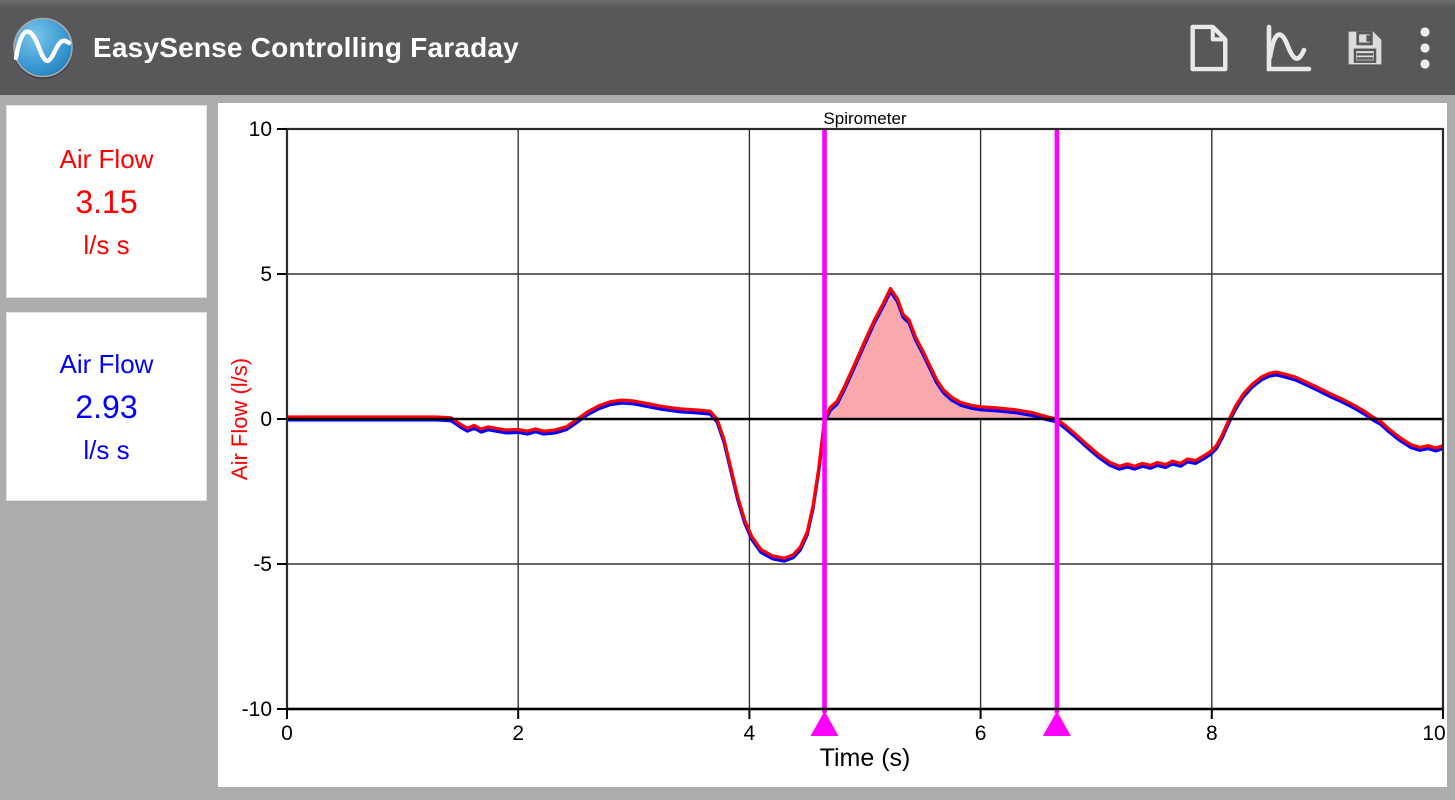 Image resolution: width=1455 pixels, height=800 pixels. I want to click on readout-card-blue: Air Flow 2.93 l/s s, so click(106, 406).